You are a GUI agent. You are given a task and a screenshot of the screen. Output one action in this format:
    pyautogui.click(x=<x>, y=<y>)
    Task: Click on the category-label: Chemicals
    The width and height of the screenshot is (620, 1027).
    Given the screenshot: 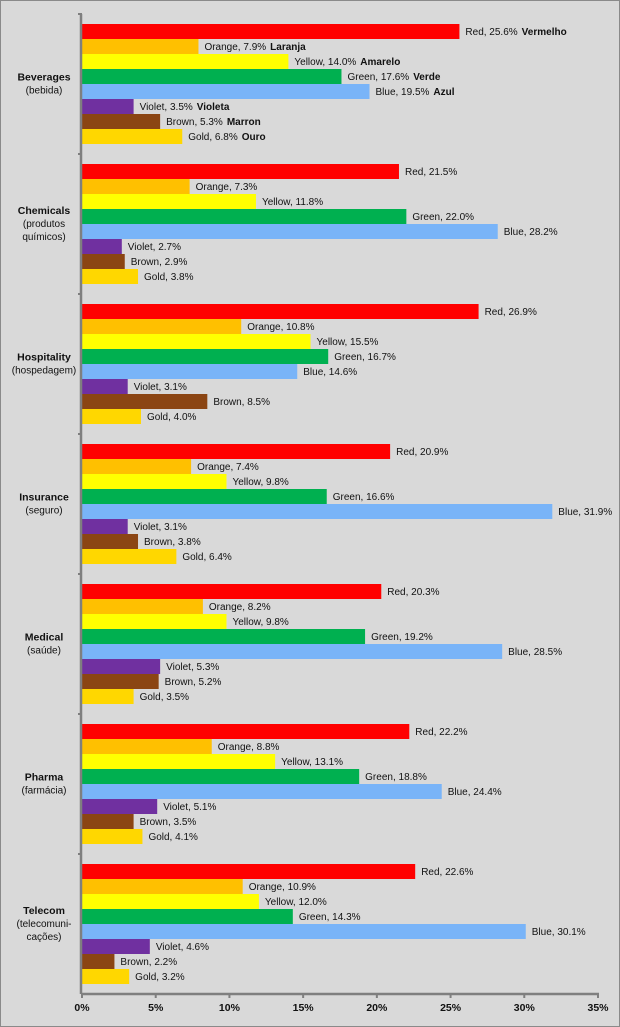 What is the action you would take?
    pyautogui.click(x=44, y=211)
    